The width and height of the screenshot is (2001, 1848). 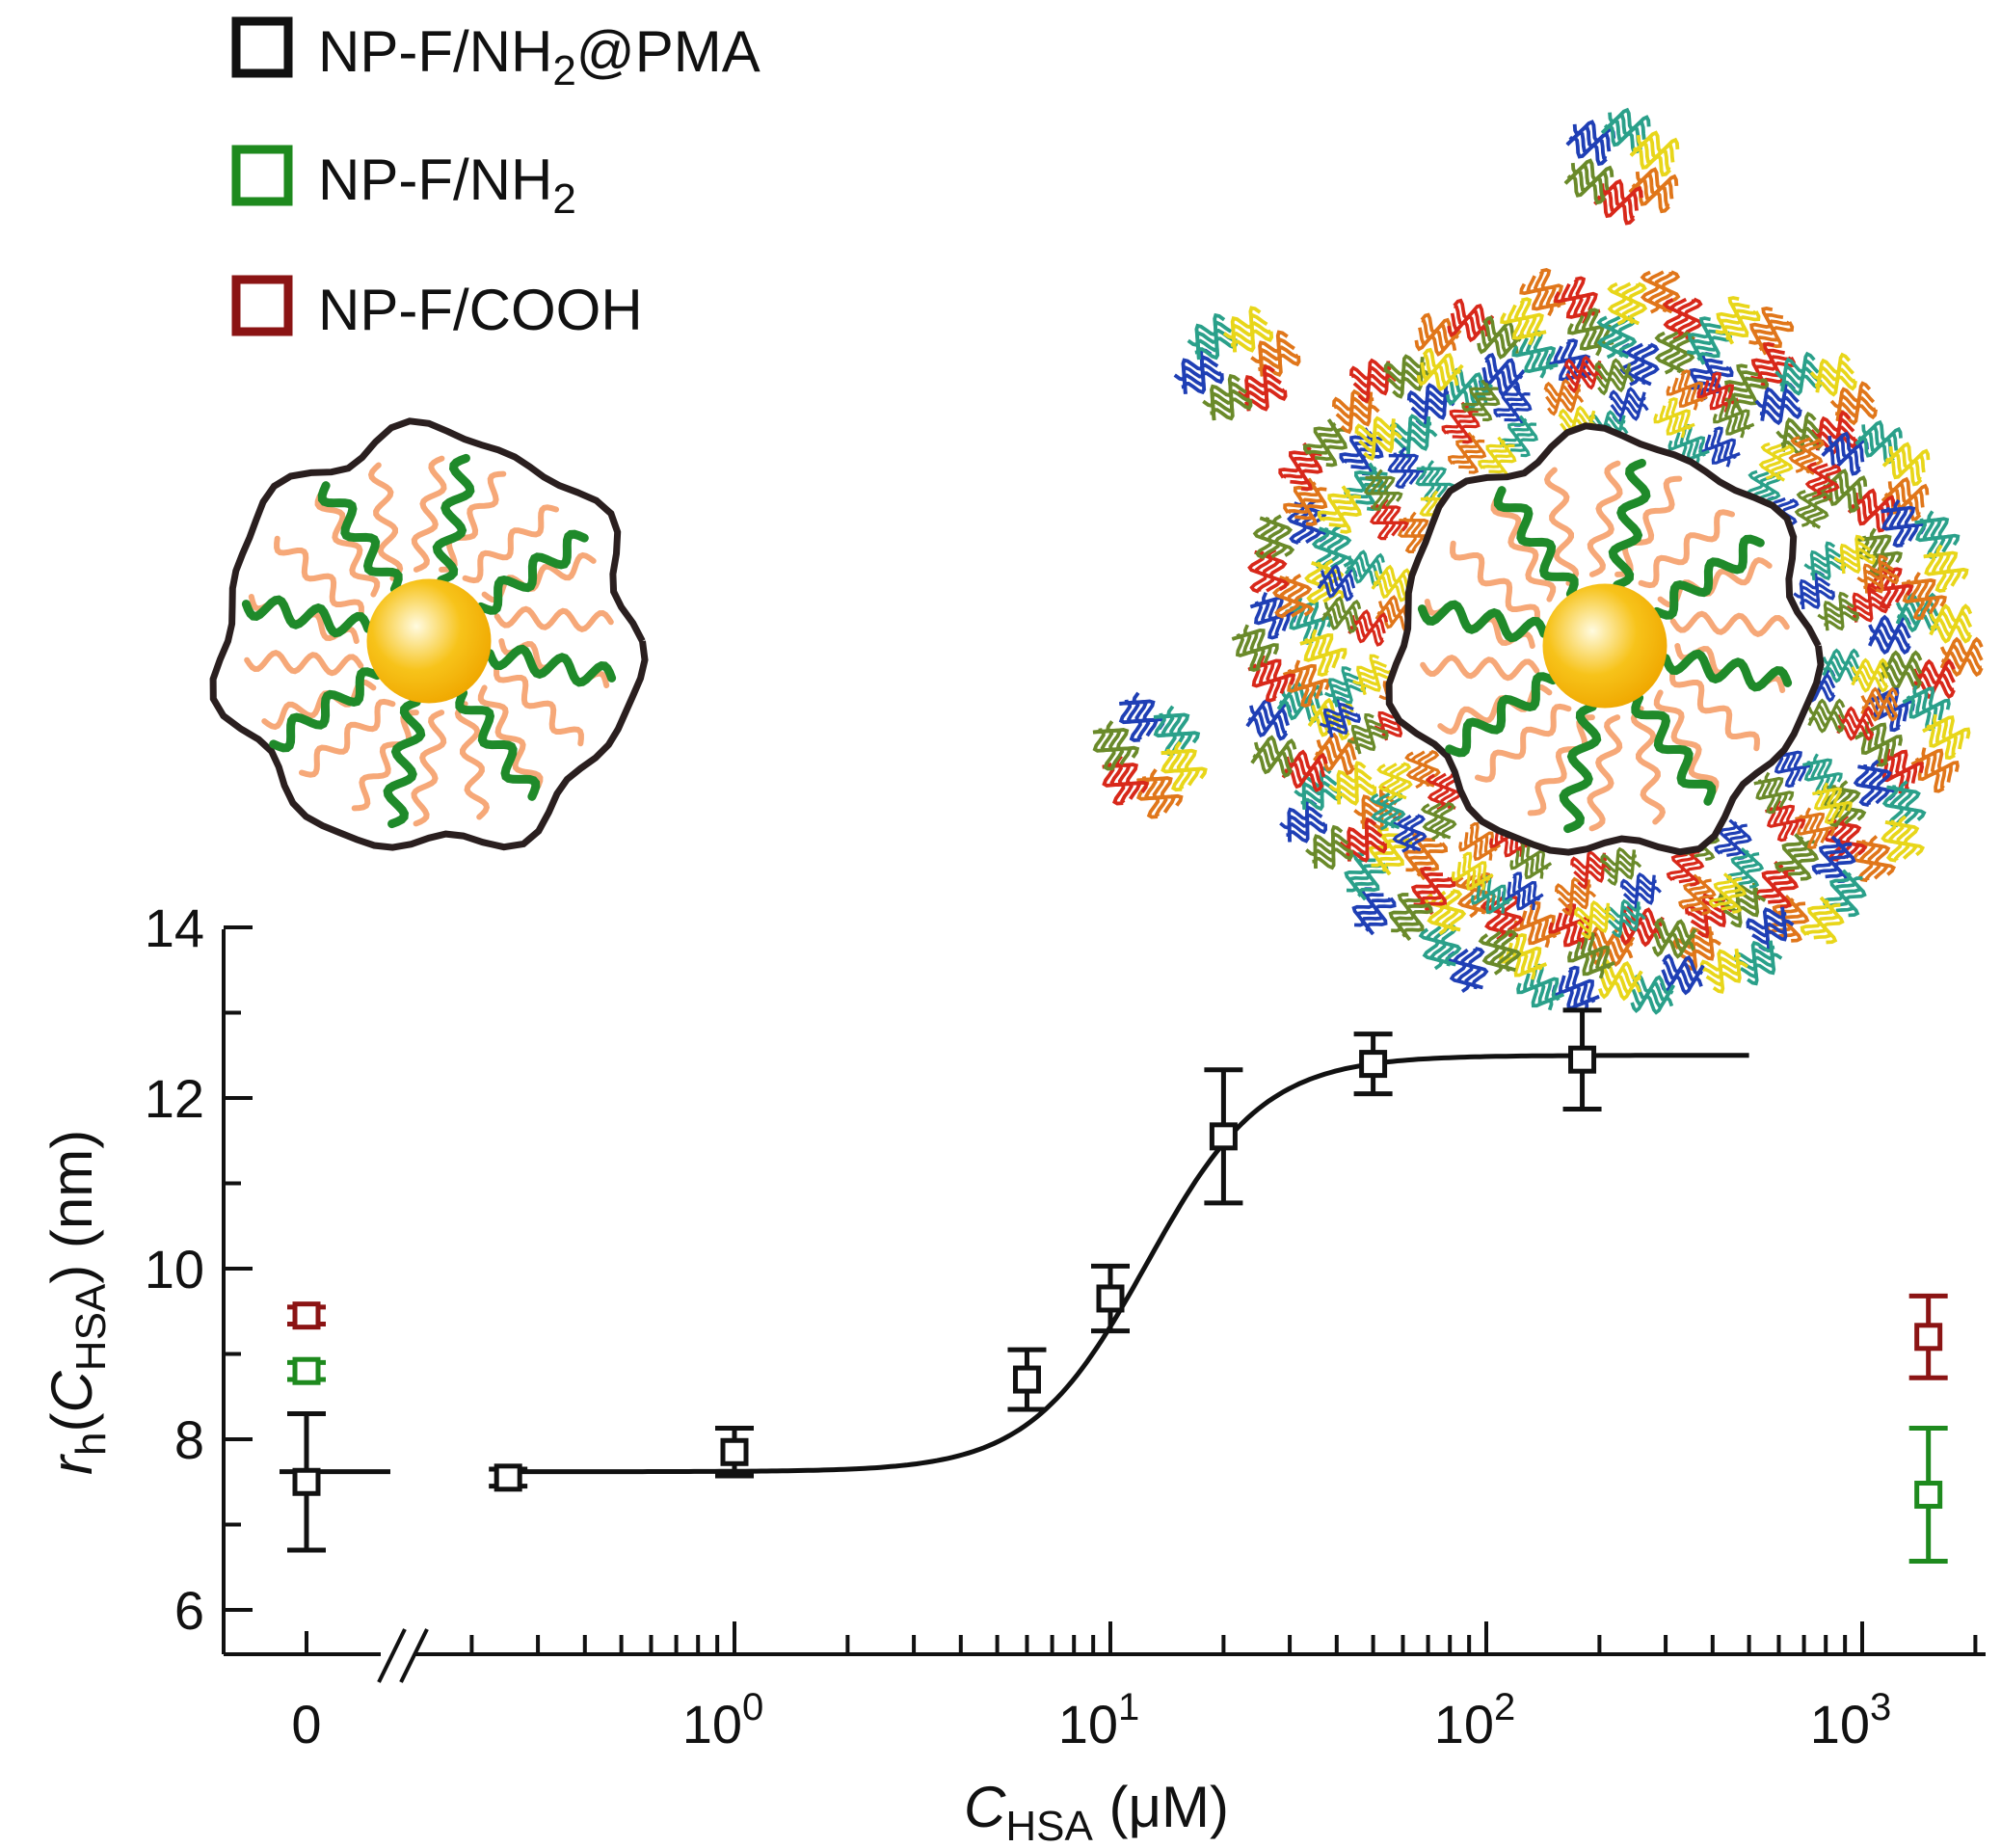 What do you see at coordinates (1475, 1720) in the screenshot?
I see `x-tick-label: 10²` at bounding box center [1475, 1720].